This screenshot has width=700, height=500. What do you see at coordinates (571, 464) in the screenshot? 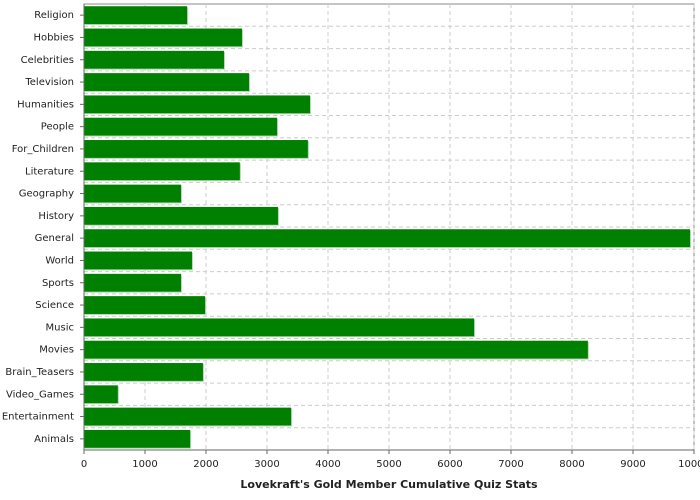
I see `x-tick-label: 8000` at bounding box center [571, 464].